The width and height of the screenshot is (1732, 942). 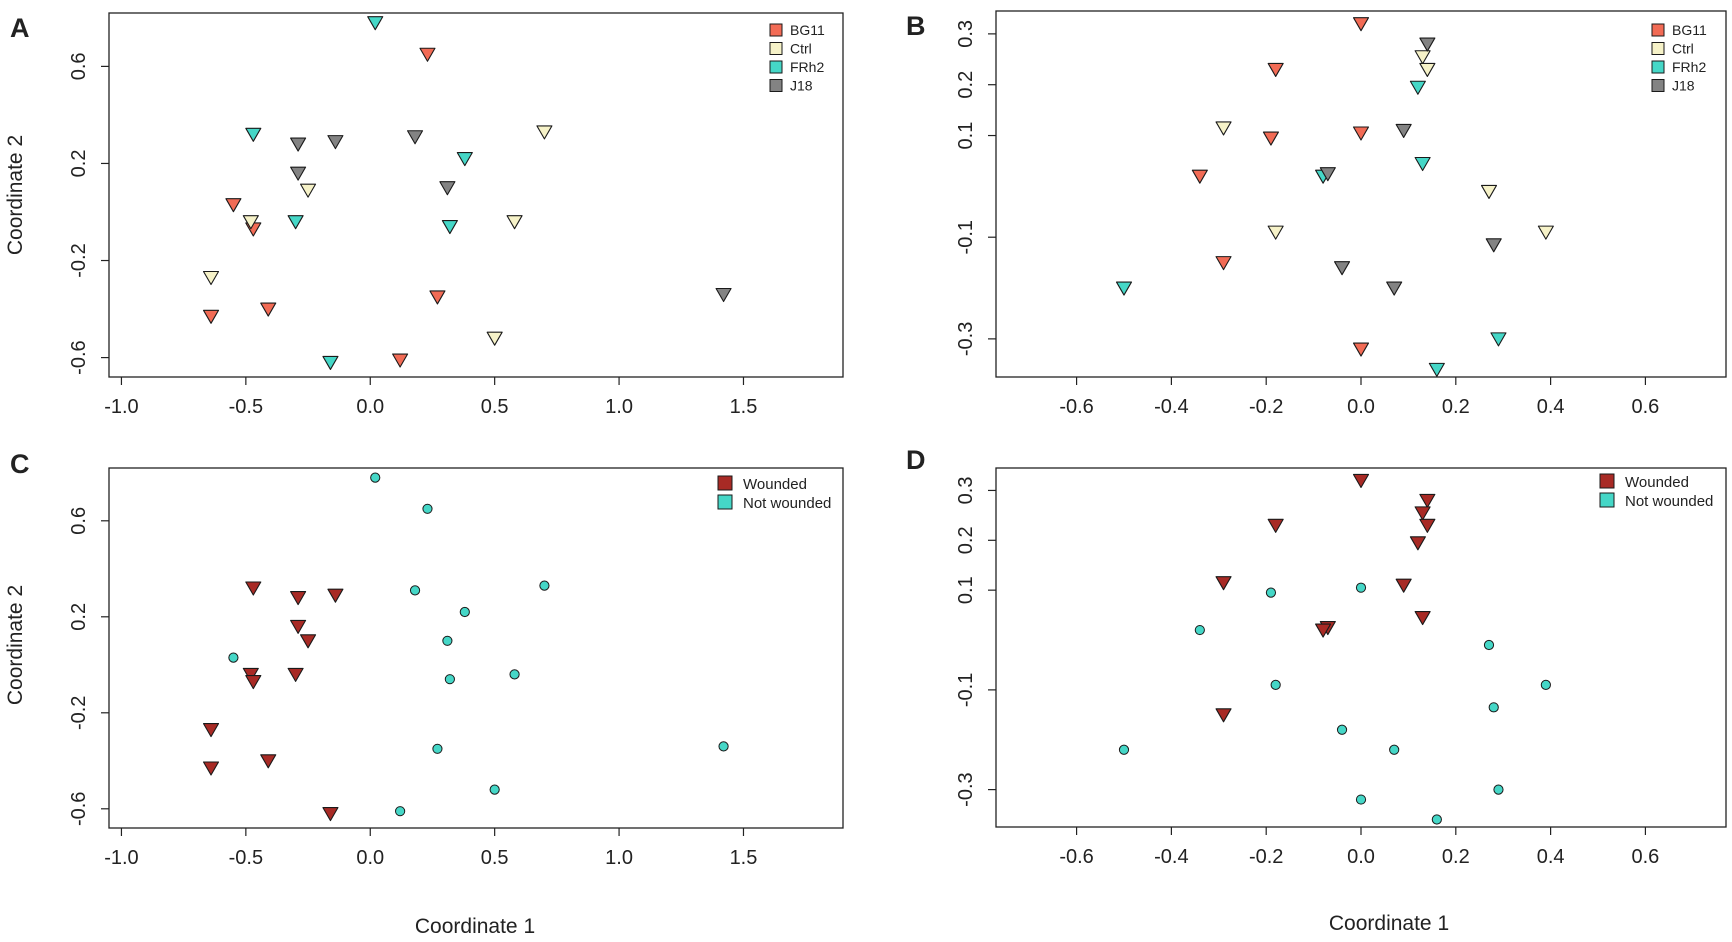 I want to click on x-tick-label: 0.5, so click(x=495, y=858).